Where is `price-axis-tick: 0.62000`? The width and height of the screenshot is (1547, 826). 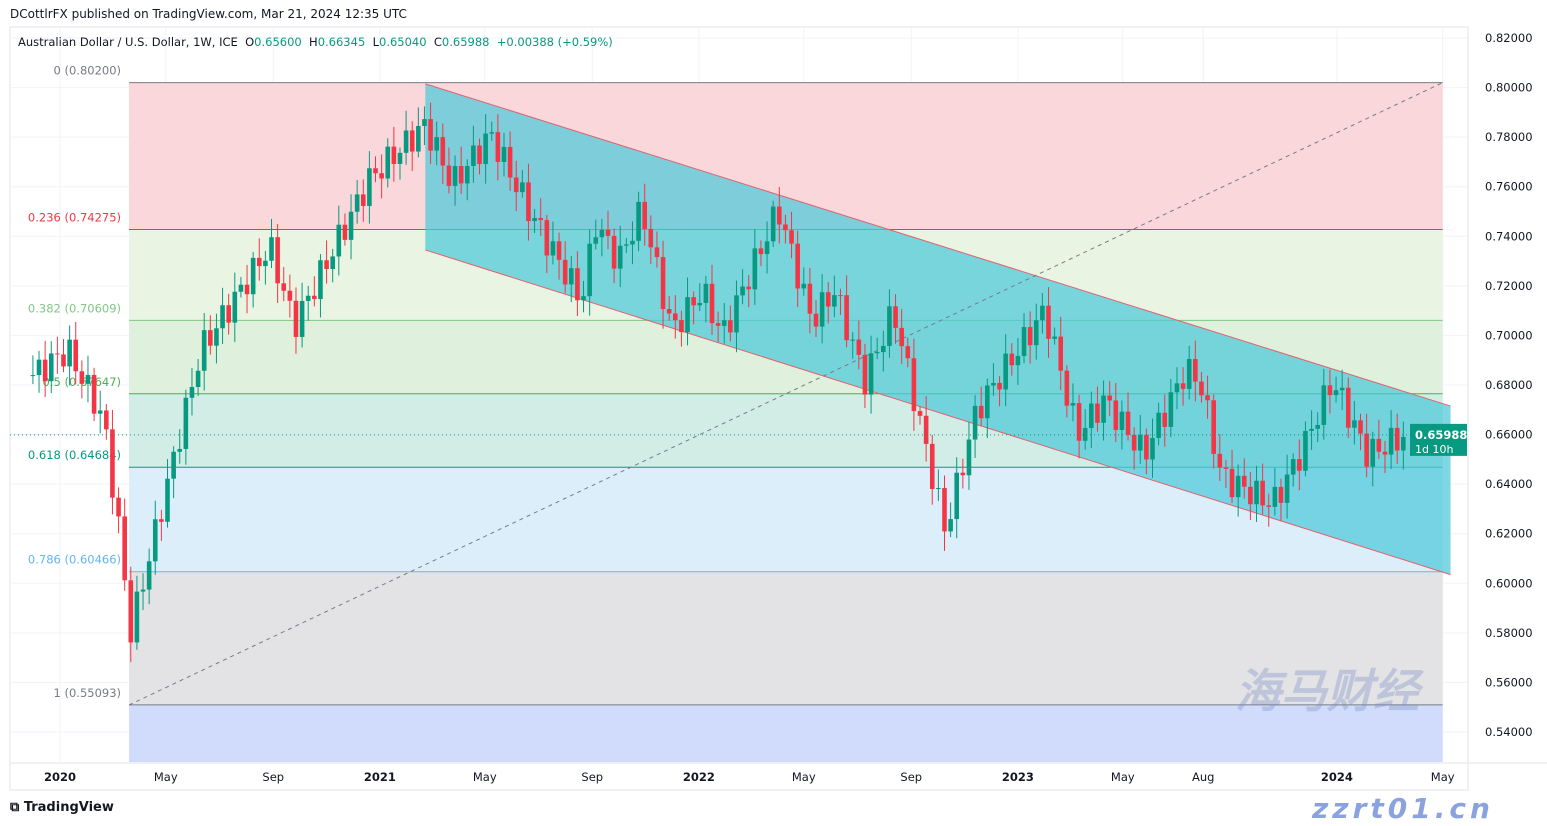 price-axis-tick: 0.62000 is located at coordinates (1509, 534).